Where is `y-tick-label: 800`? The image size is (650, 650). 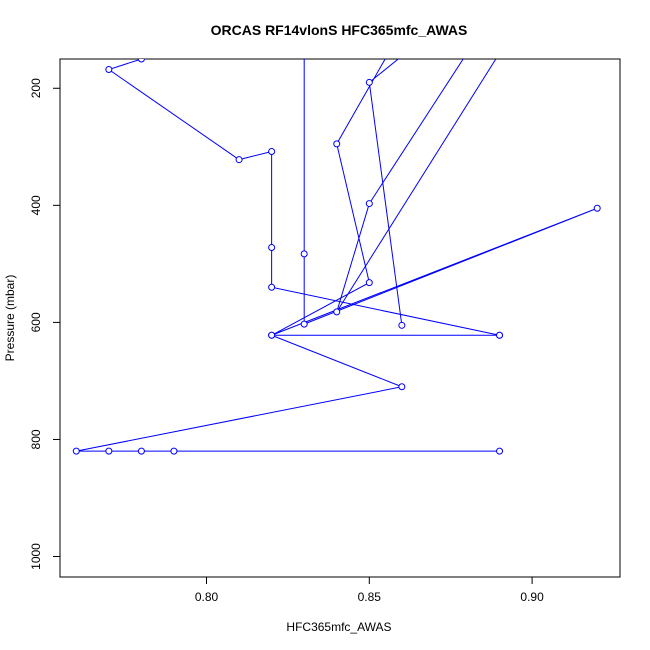
y-tick-label: 800 is located at coordinates (36, 439).